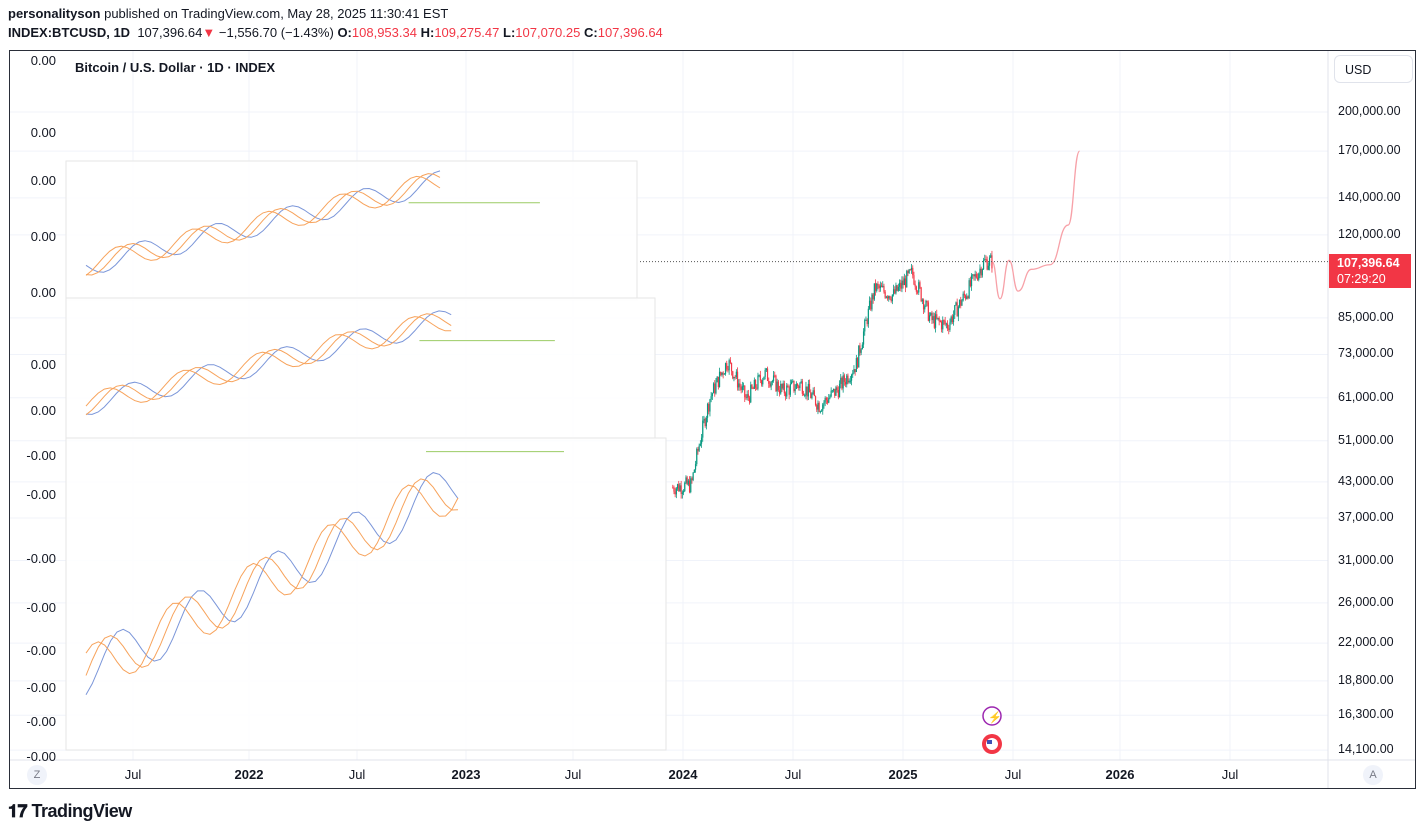  I want to click on price-axis-label: 18,800.00, so click(1366, 679).